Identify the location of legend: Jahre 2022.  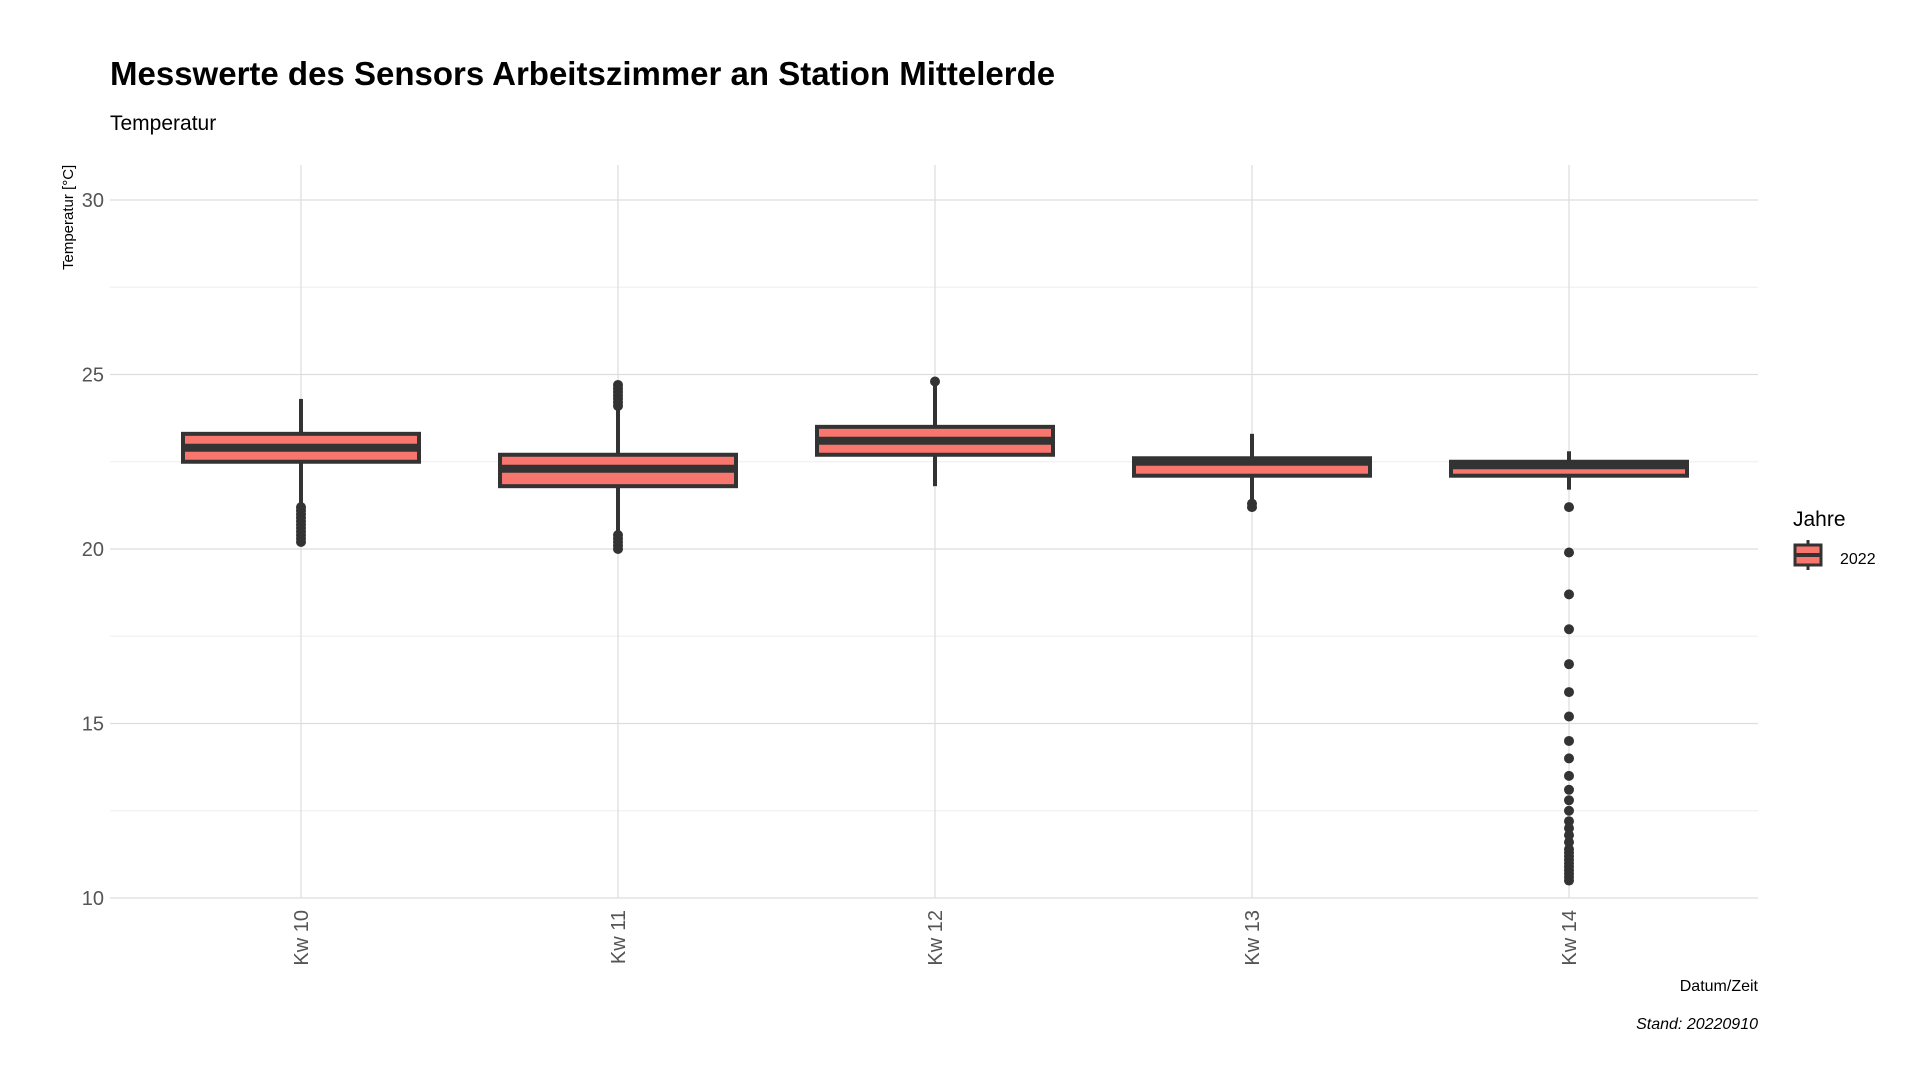
(1834, 539).